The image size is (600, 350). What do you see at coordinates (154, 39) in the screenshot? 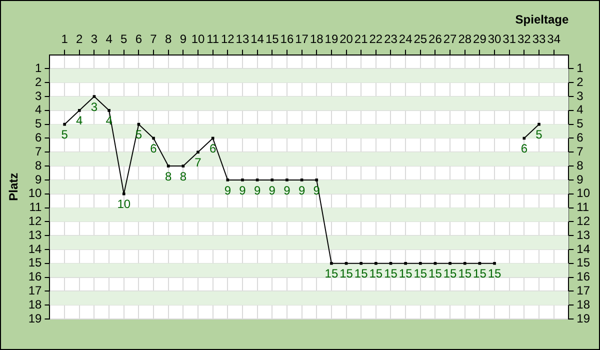
I see `x-tick-label: 7` at bounding box center [154, 39].